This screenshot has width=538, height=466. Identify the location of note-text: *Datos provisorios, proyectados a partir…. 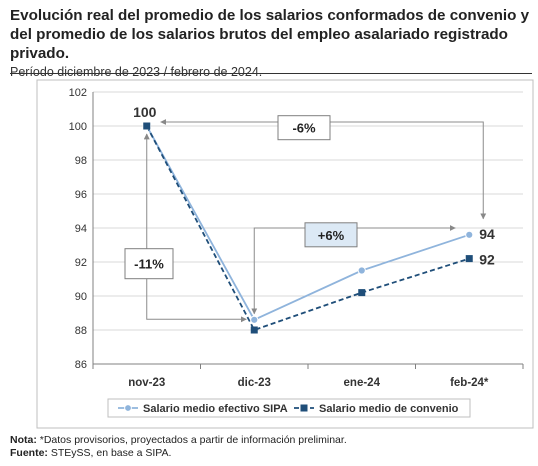
(191, 440).